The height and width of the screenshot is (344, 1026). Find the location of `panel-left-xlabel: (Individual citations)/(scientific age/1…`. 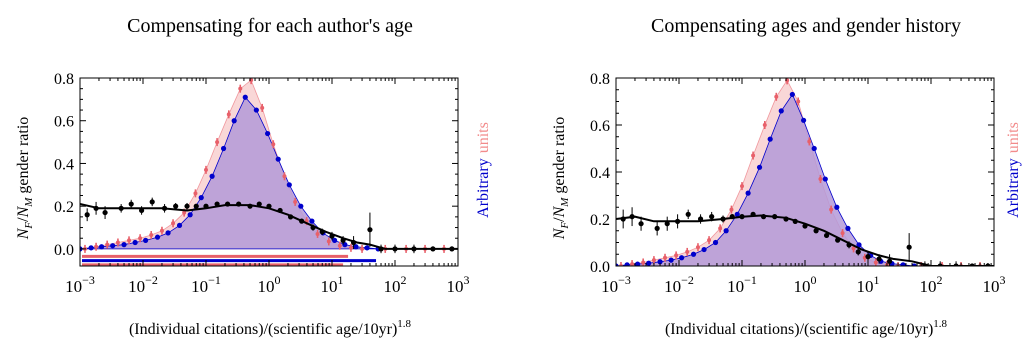

panel-left-xlabel: (Individual citations)/(scientific age/1… is located at coordinates (270, 328).